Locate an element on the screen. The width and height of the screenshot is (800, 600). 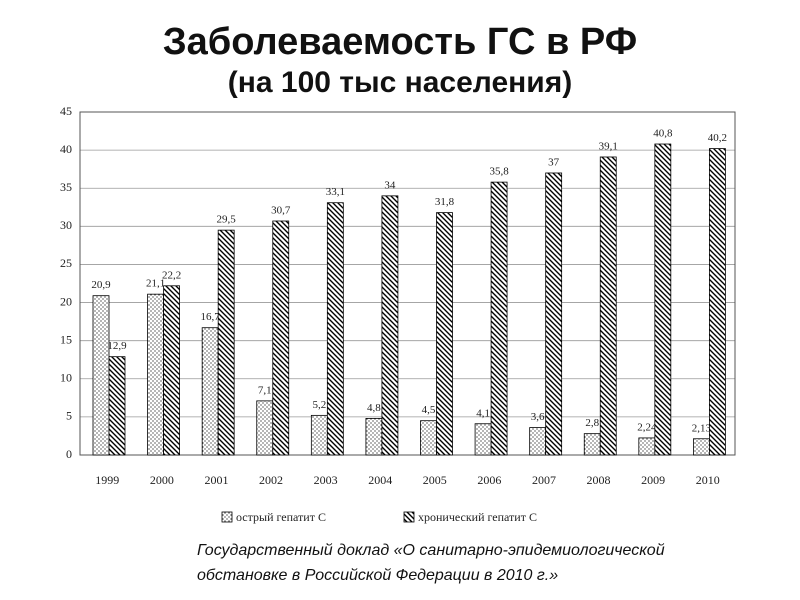
data-label: 4,5 is located at coordinates (429, 410).